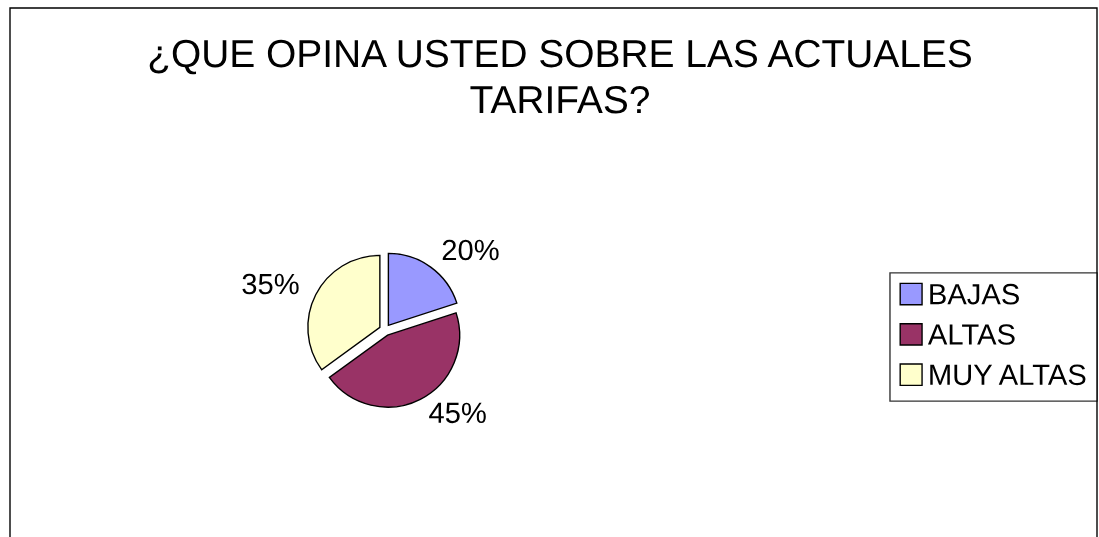  Describe the element at coordinates (971, 334) in the screenshot. I see `legend-label: ALTAS` at that location.